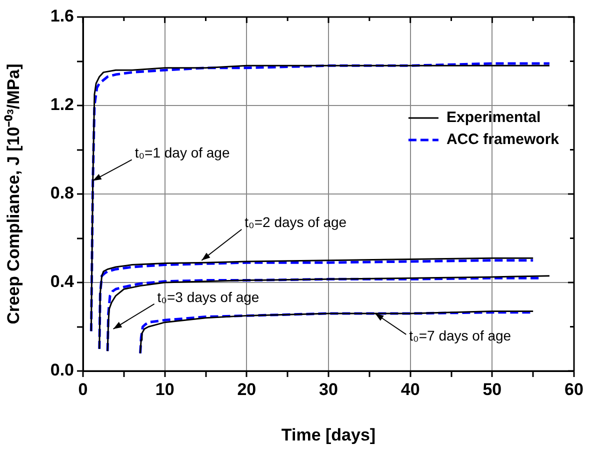  I want to click on y-tick-label: 1.2, so click(62, 104).